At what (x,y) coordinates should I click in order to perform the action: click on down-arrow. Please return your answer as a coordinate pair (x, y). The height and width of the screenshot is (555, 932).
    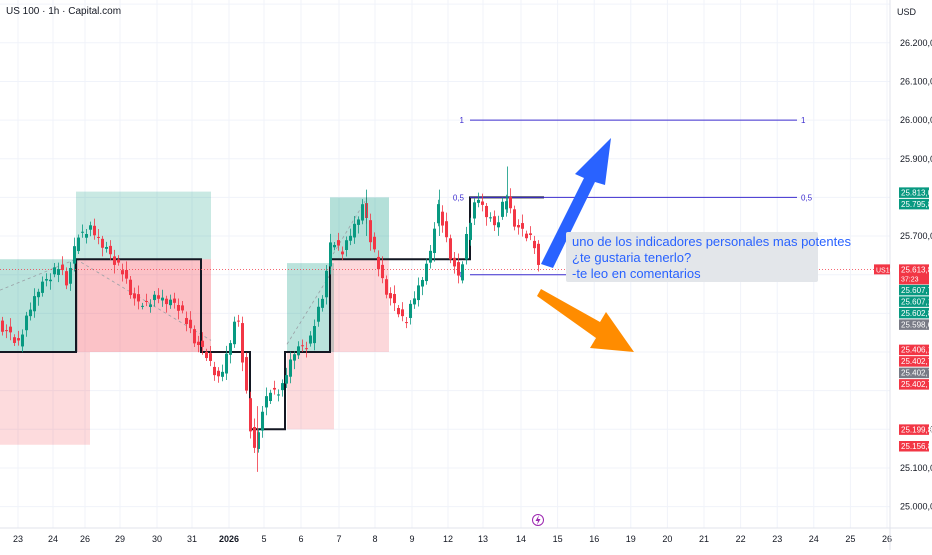
    Looking at the image, I should click on (585, 320).